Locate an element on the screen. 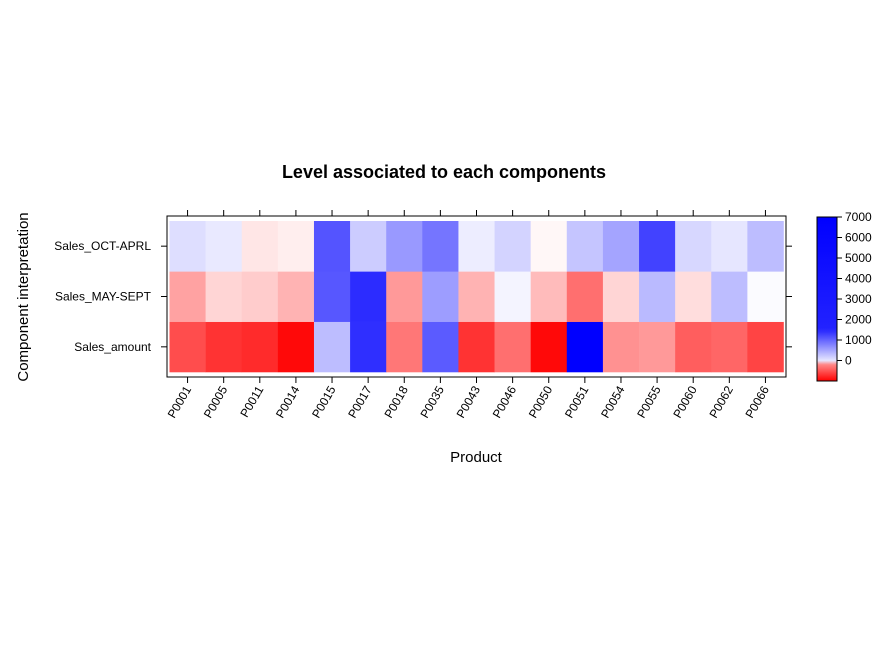 This screenshot has width=888, height=646. x-tick-label: P0011 is located at coordinates (251, 401).